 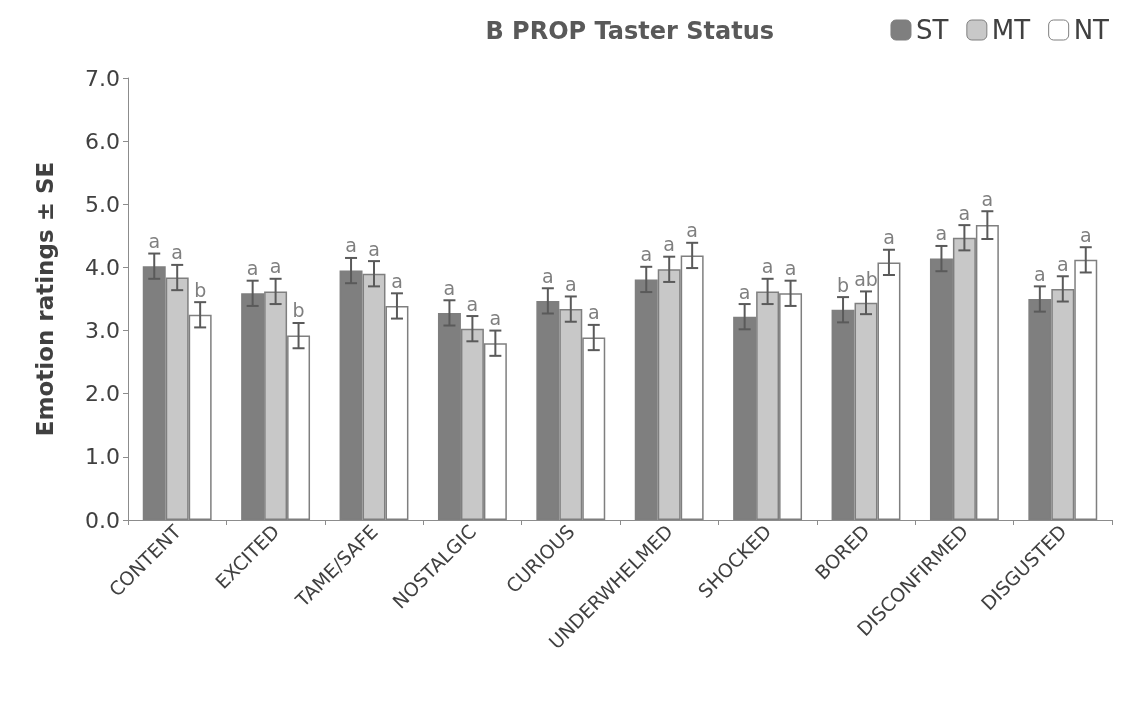 I want to click on y-tick-label: 6.0, so click(x=102, y=141).